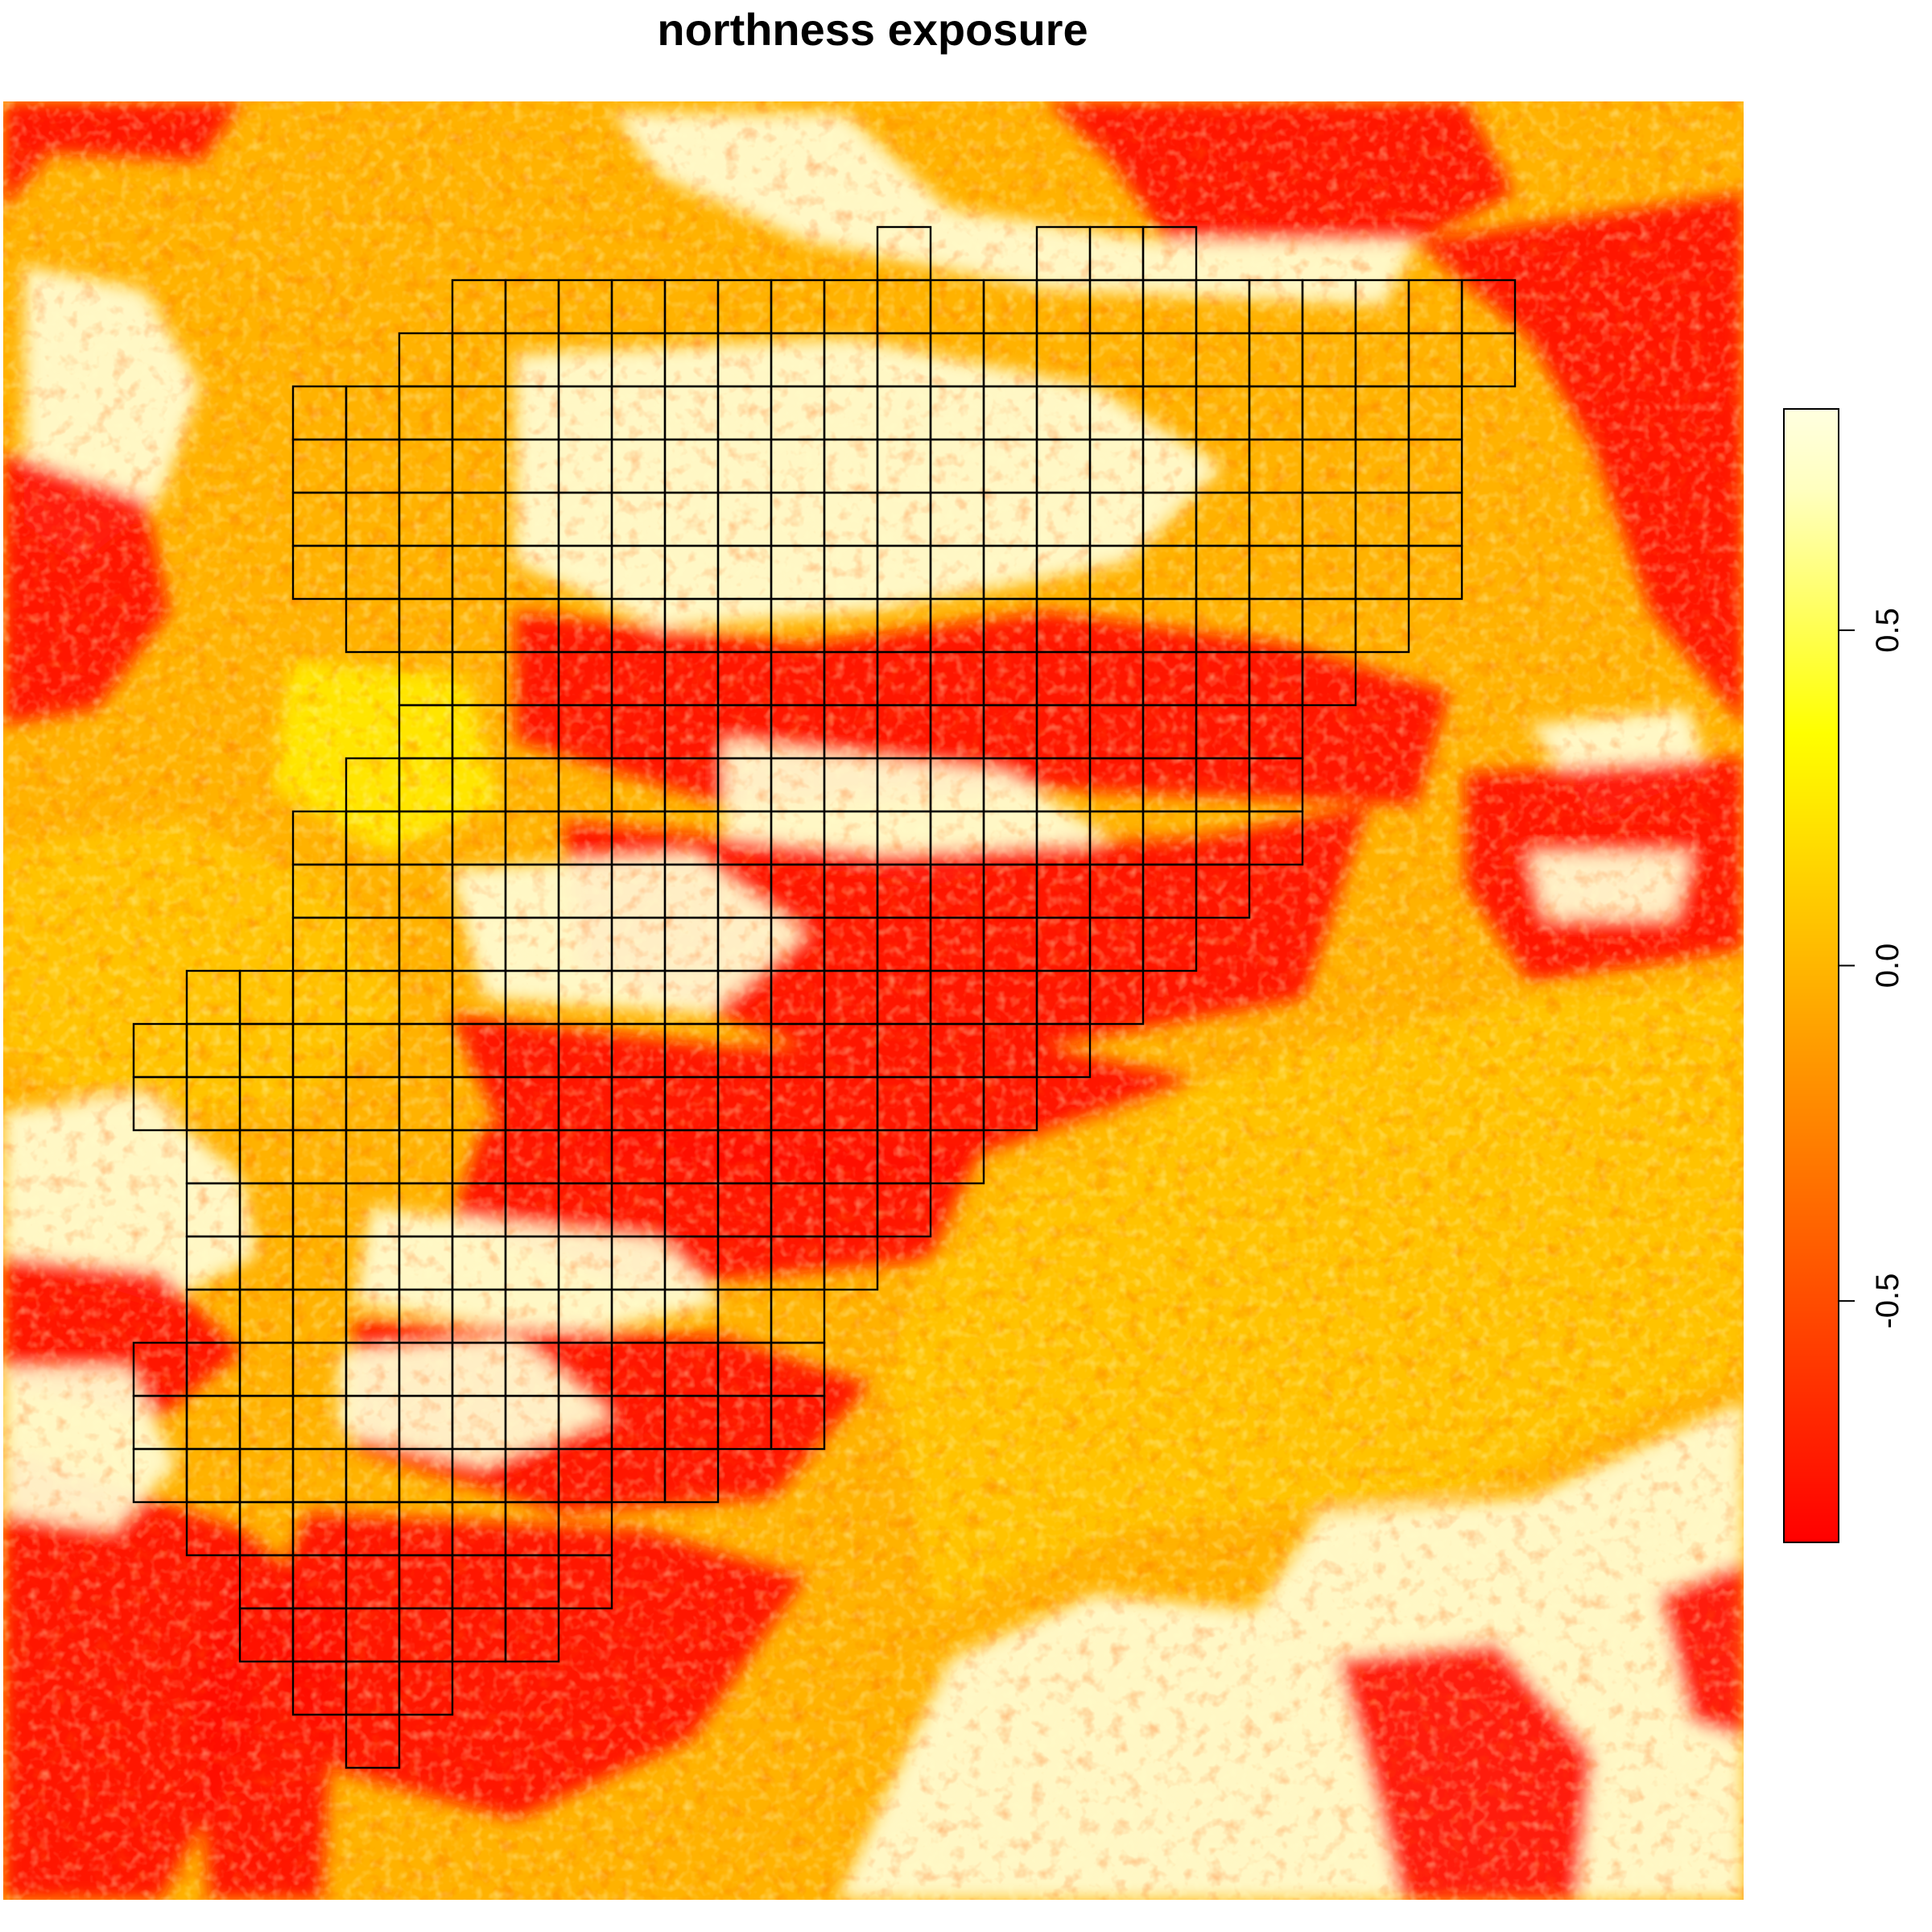 The image size is (1932, 1932). Describe the element at coordinates (872, 29) in the screenshot. I see `plot-title: northness exposure` at that location.